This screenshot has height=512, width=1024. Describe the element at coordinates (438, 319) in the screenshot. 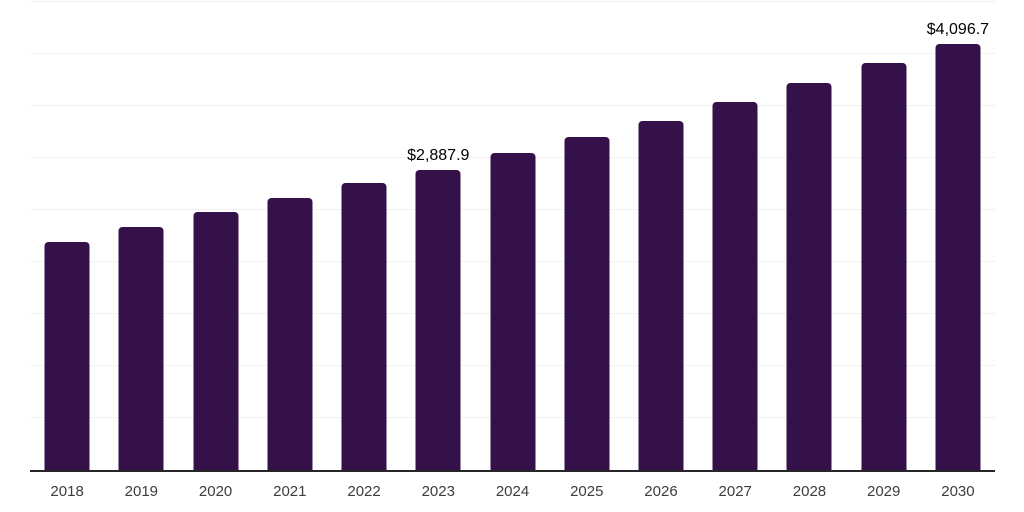

I see `bar-2023` at that location.